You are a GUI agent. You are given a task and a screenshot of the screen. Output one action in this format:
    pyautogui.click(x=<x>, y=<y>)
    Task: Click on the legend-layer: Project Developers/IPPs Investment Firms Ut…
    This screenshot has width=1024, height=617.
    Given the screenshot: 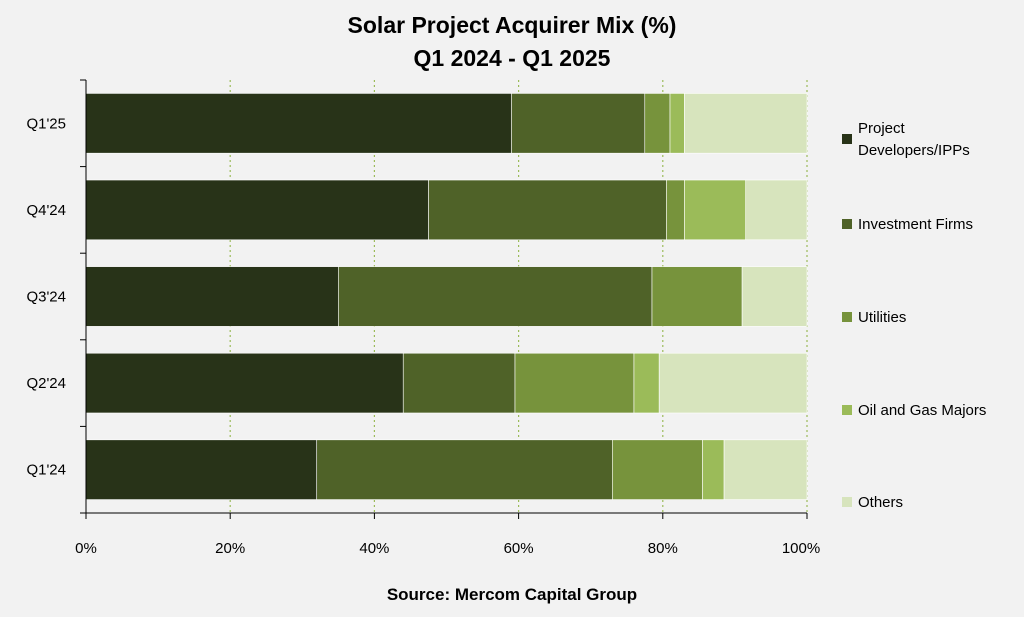 What is the action you would take?
    pyautogui.click(x=914, y=315)
    